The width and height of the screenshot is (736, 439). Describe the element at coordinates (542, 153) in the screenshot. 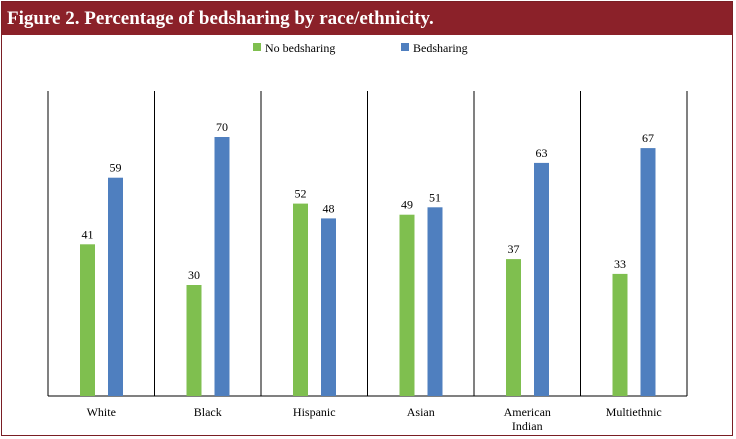

I see `data-label: 63` at that location.